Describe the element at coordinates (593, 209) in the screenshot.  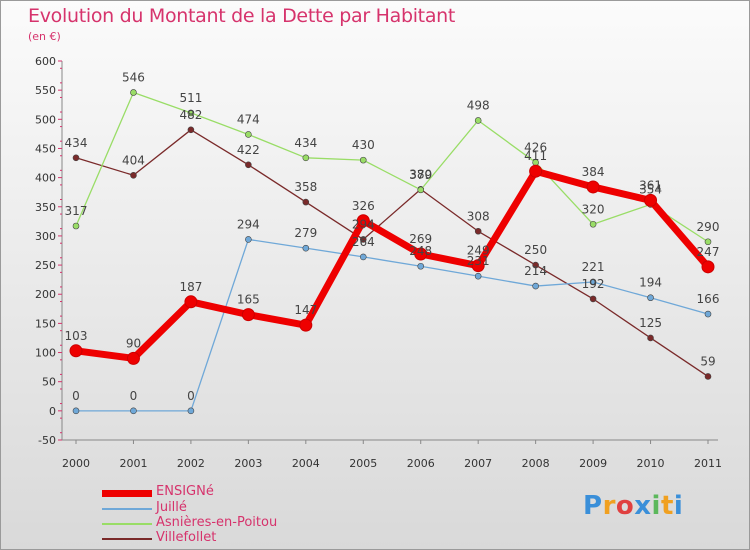
I see `data-label: 320` at that location.